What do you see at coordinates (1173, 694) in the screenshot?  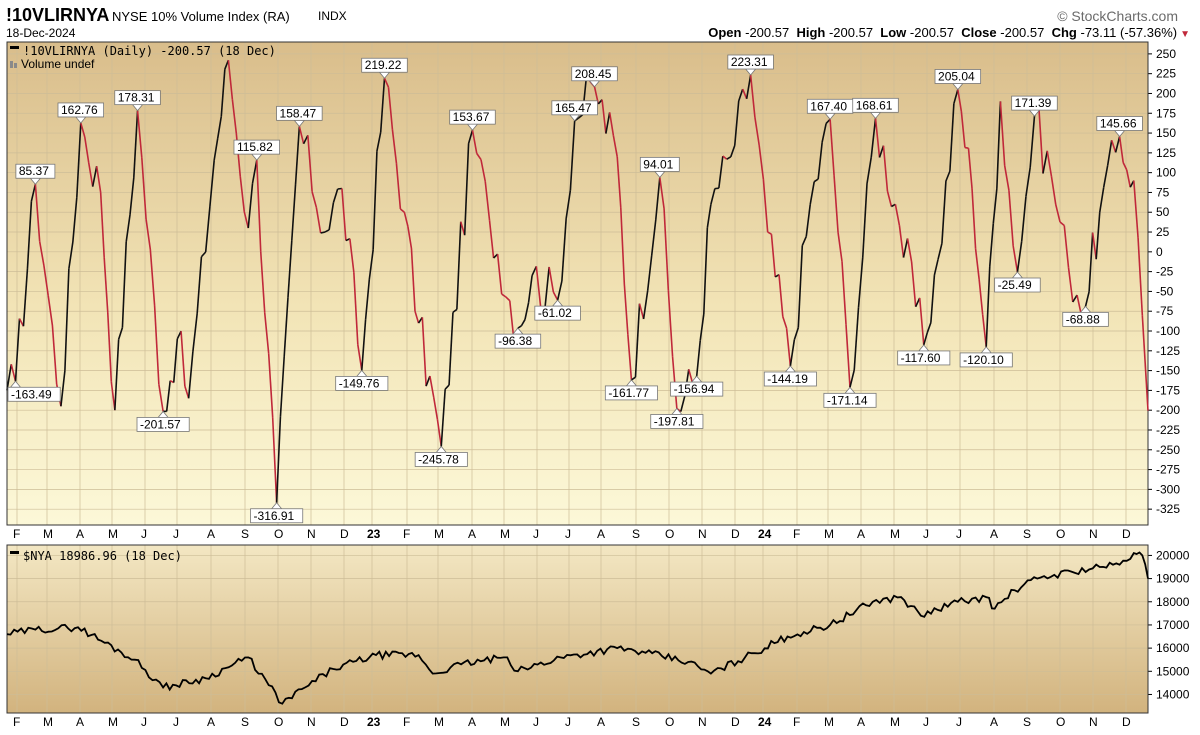 I see `y-tick-label: 14000` at bounding box center [1173, 694].